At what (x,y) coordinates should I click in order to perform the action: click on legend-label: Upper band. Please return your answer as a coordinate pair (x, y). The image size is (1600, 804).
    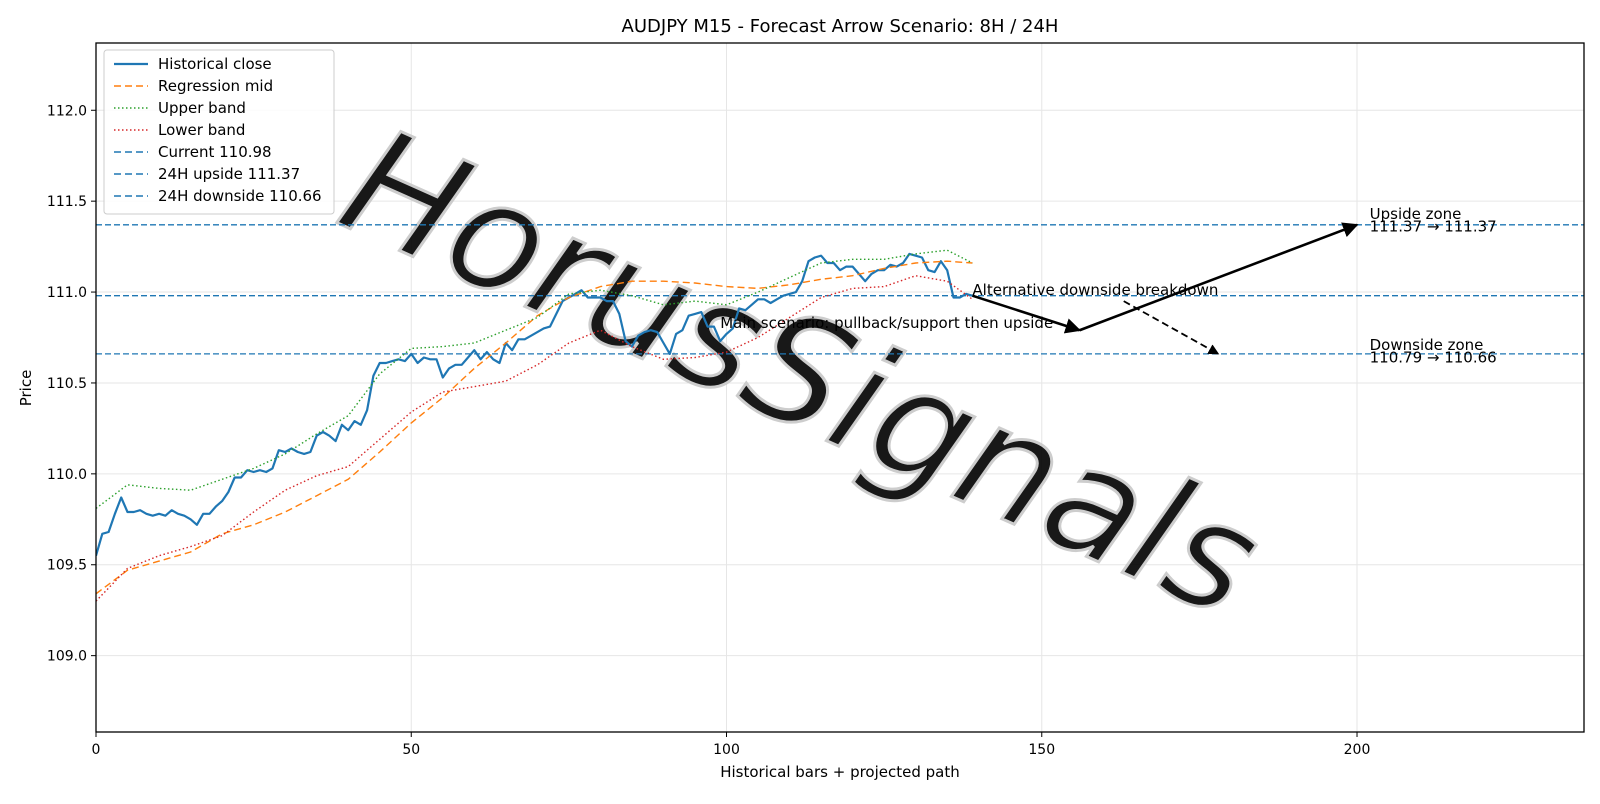
    Looking at the image, I should click on (202, 108).